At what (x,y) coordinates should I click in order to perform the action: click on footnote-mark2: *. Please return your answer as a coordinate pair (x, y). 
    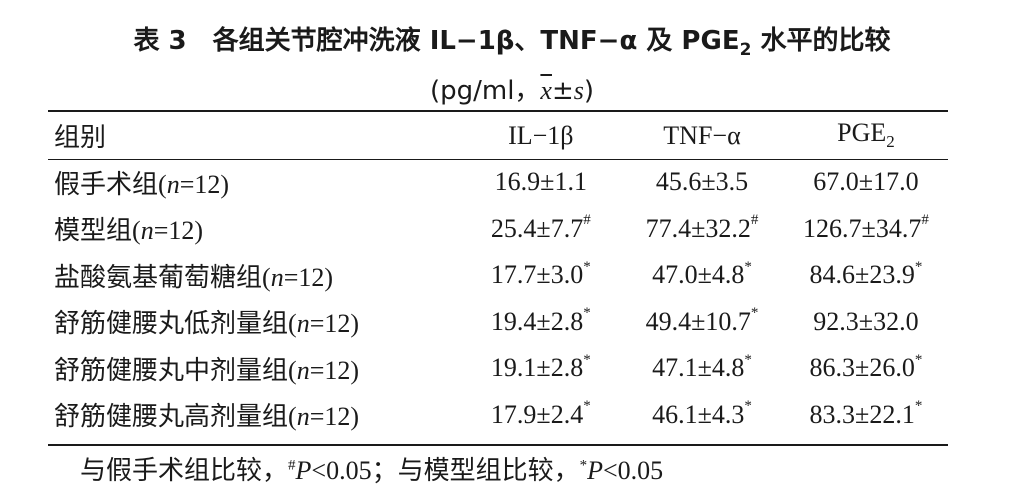
    Looking at the image, I should click on (583, 465).